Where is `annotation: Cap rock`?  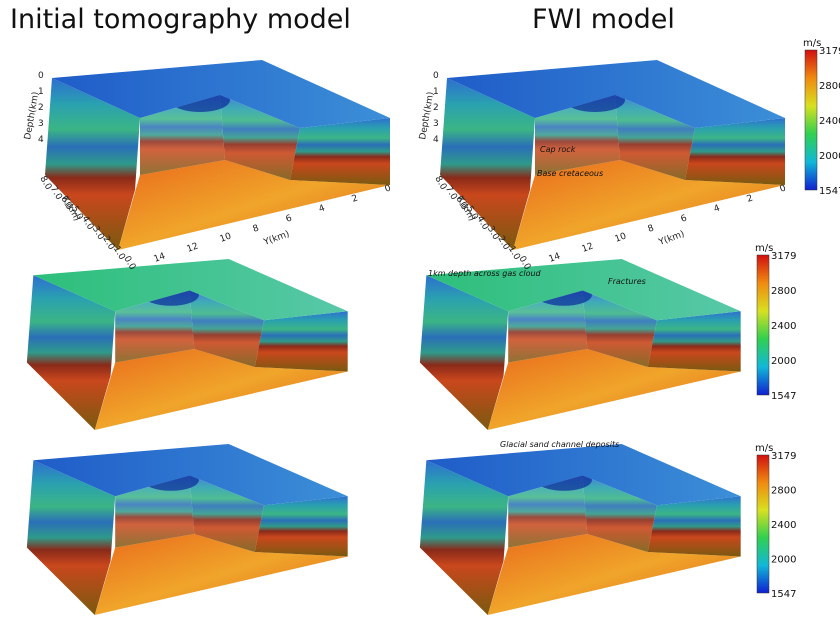 annotation: Cap rock is located at coordinates (558, 149).